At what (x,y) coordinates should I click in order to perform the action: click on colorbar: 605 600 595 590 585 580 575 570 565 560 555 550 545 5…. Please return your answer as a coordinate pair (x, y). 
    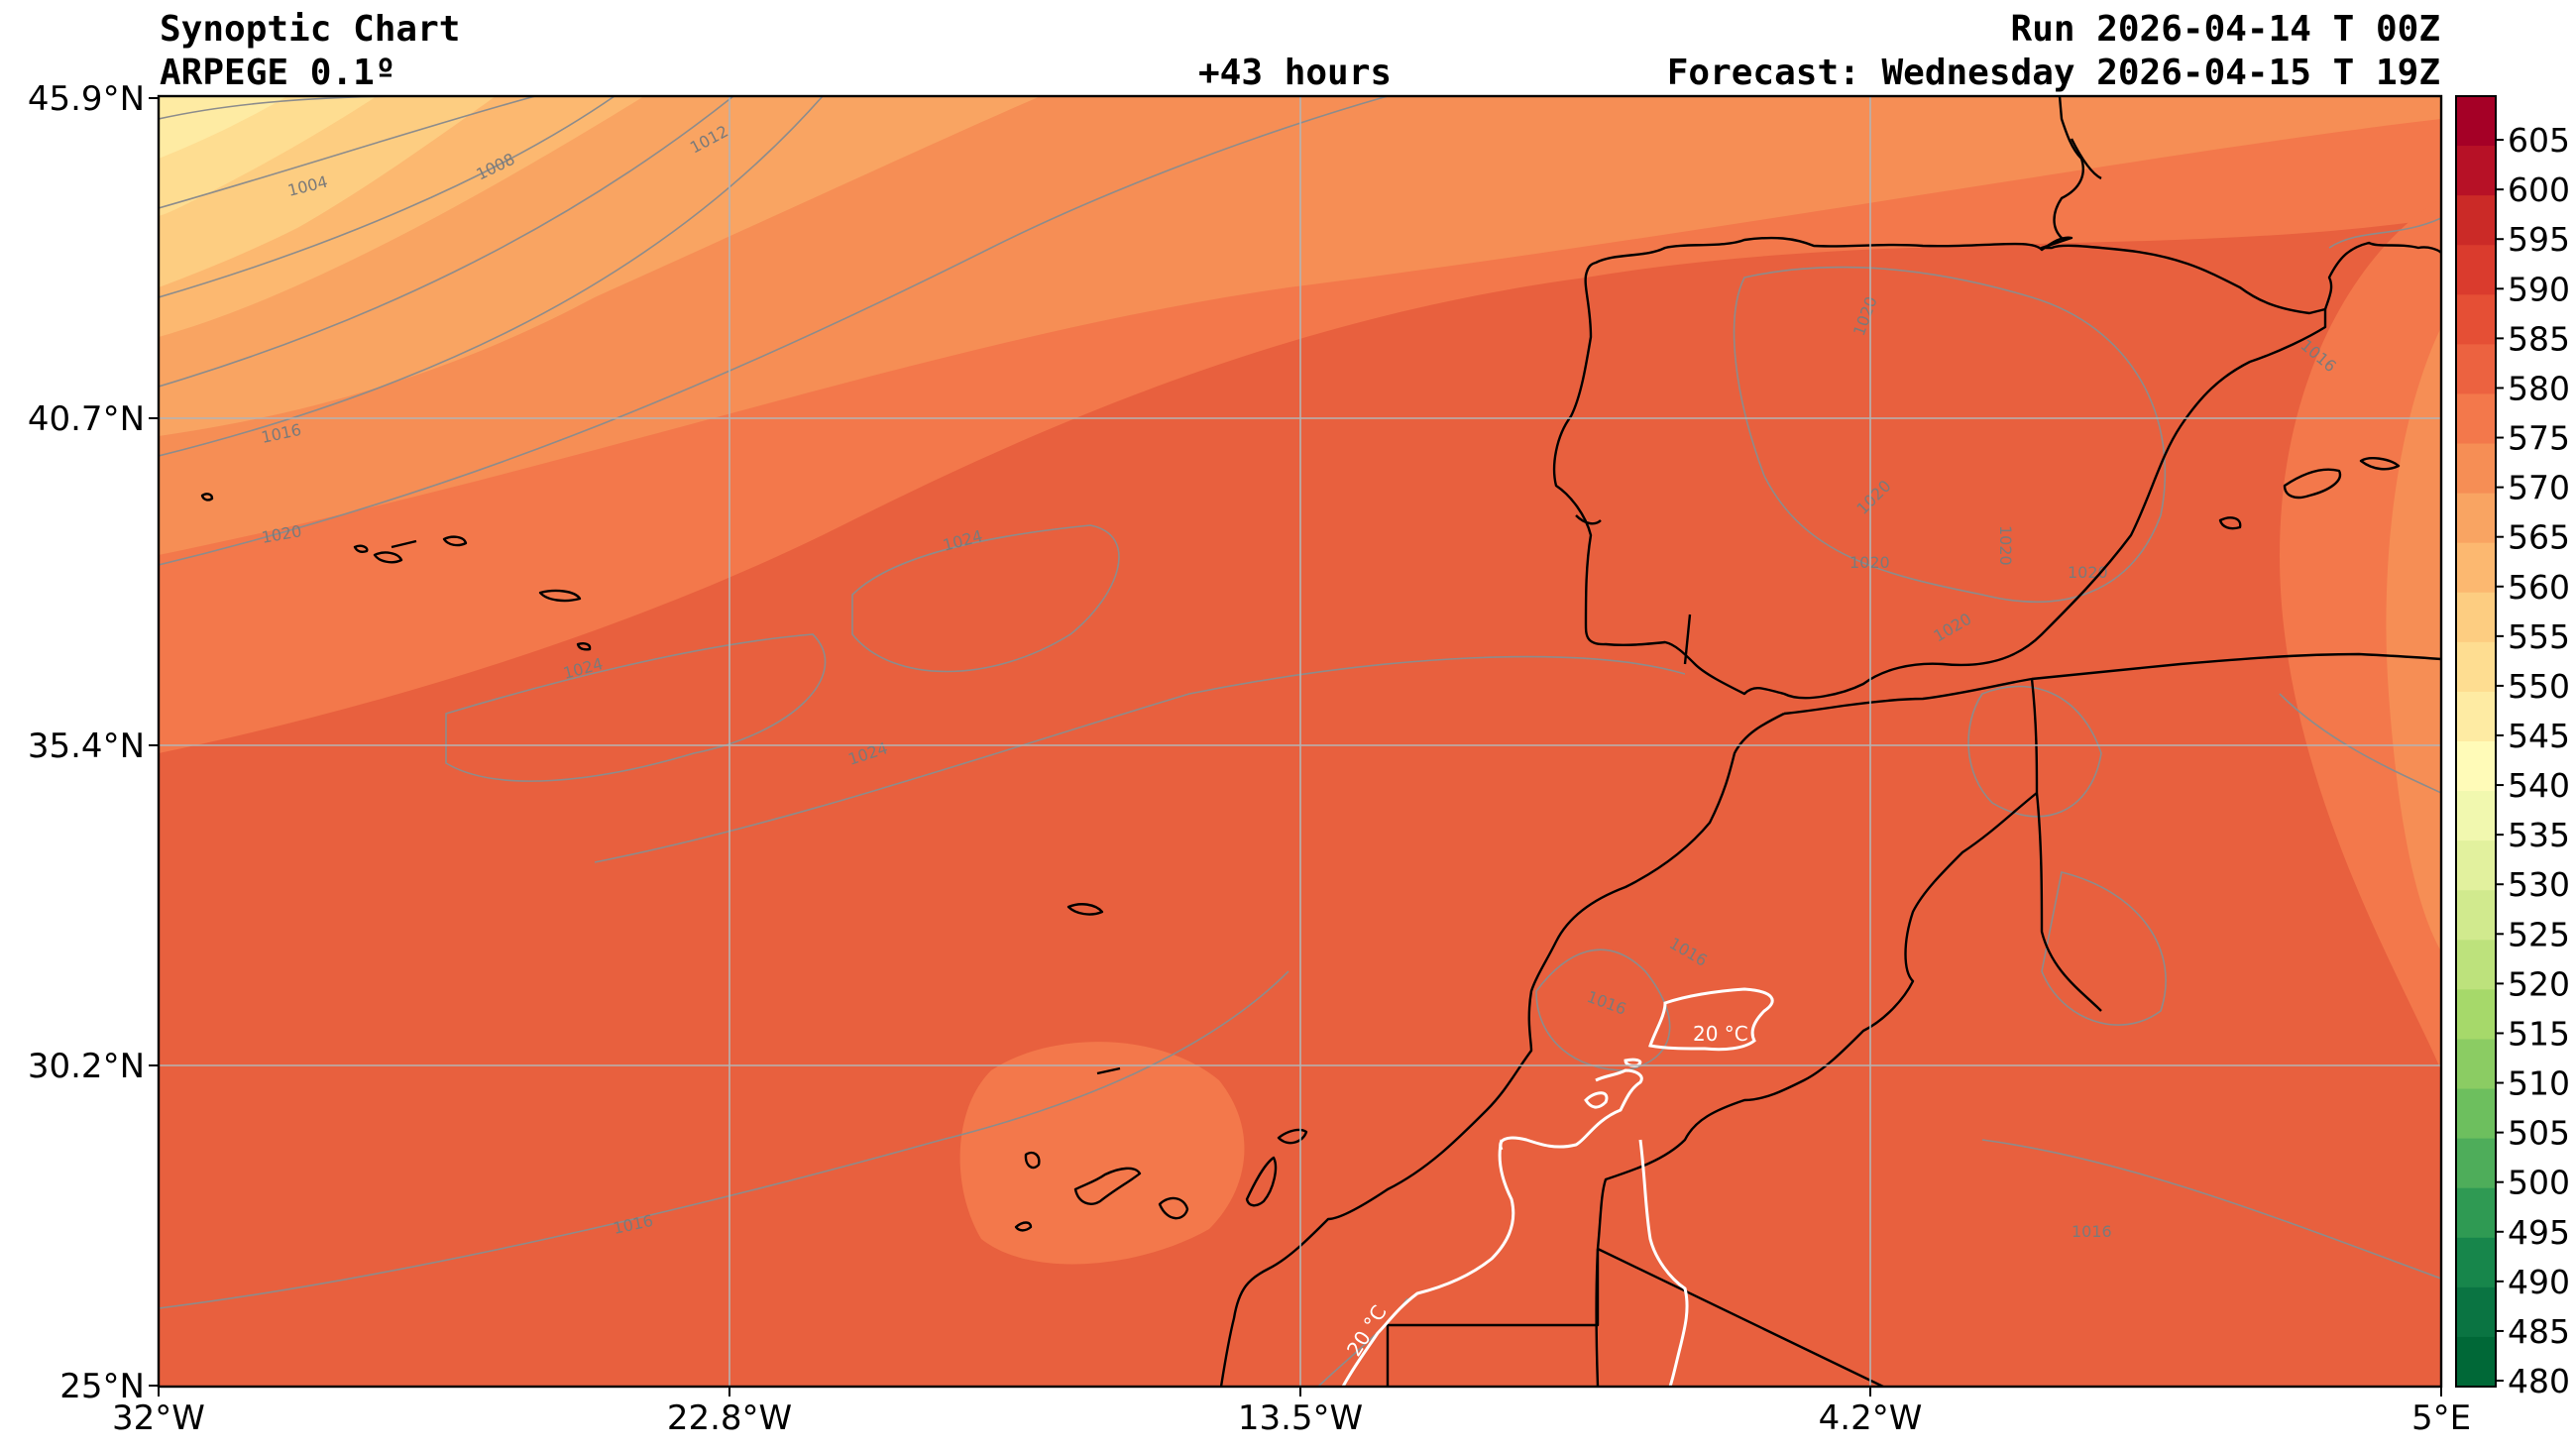
    Looking at the image, I should click on (2512, 747).